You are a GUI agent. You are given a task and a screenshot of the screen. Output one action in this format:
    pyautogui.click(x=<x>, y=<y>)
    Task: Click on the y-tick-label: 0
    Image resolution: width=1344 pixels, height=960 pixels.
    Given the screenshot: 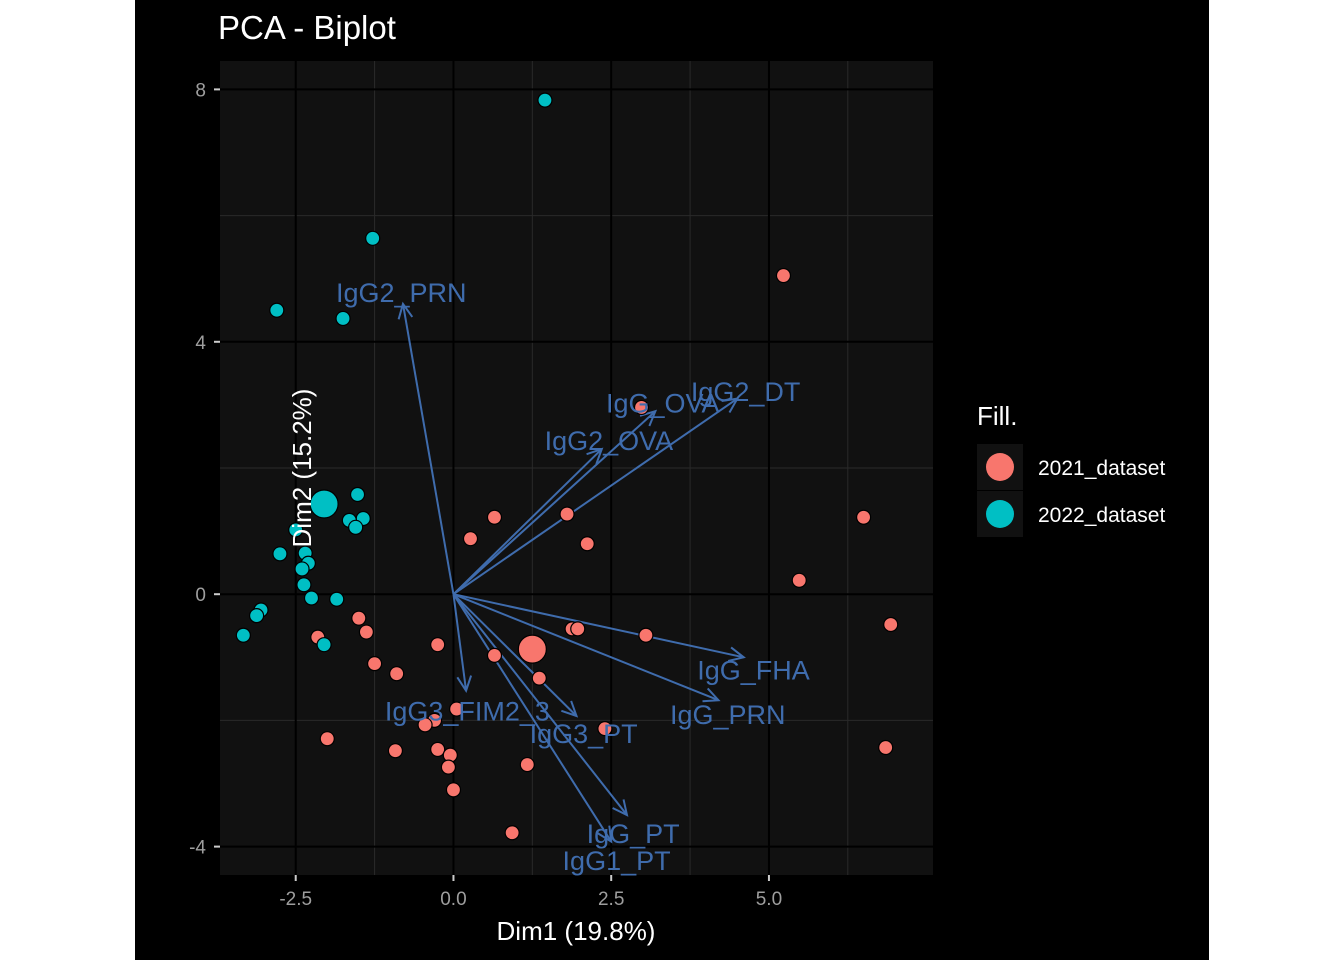 What is the action you would take?
    pyautogui.click(x=200, y=595)
    